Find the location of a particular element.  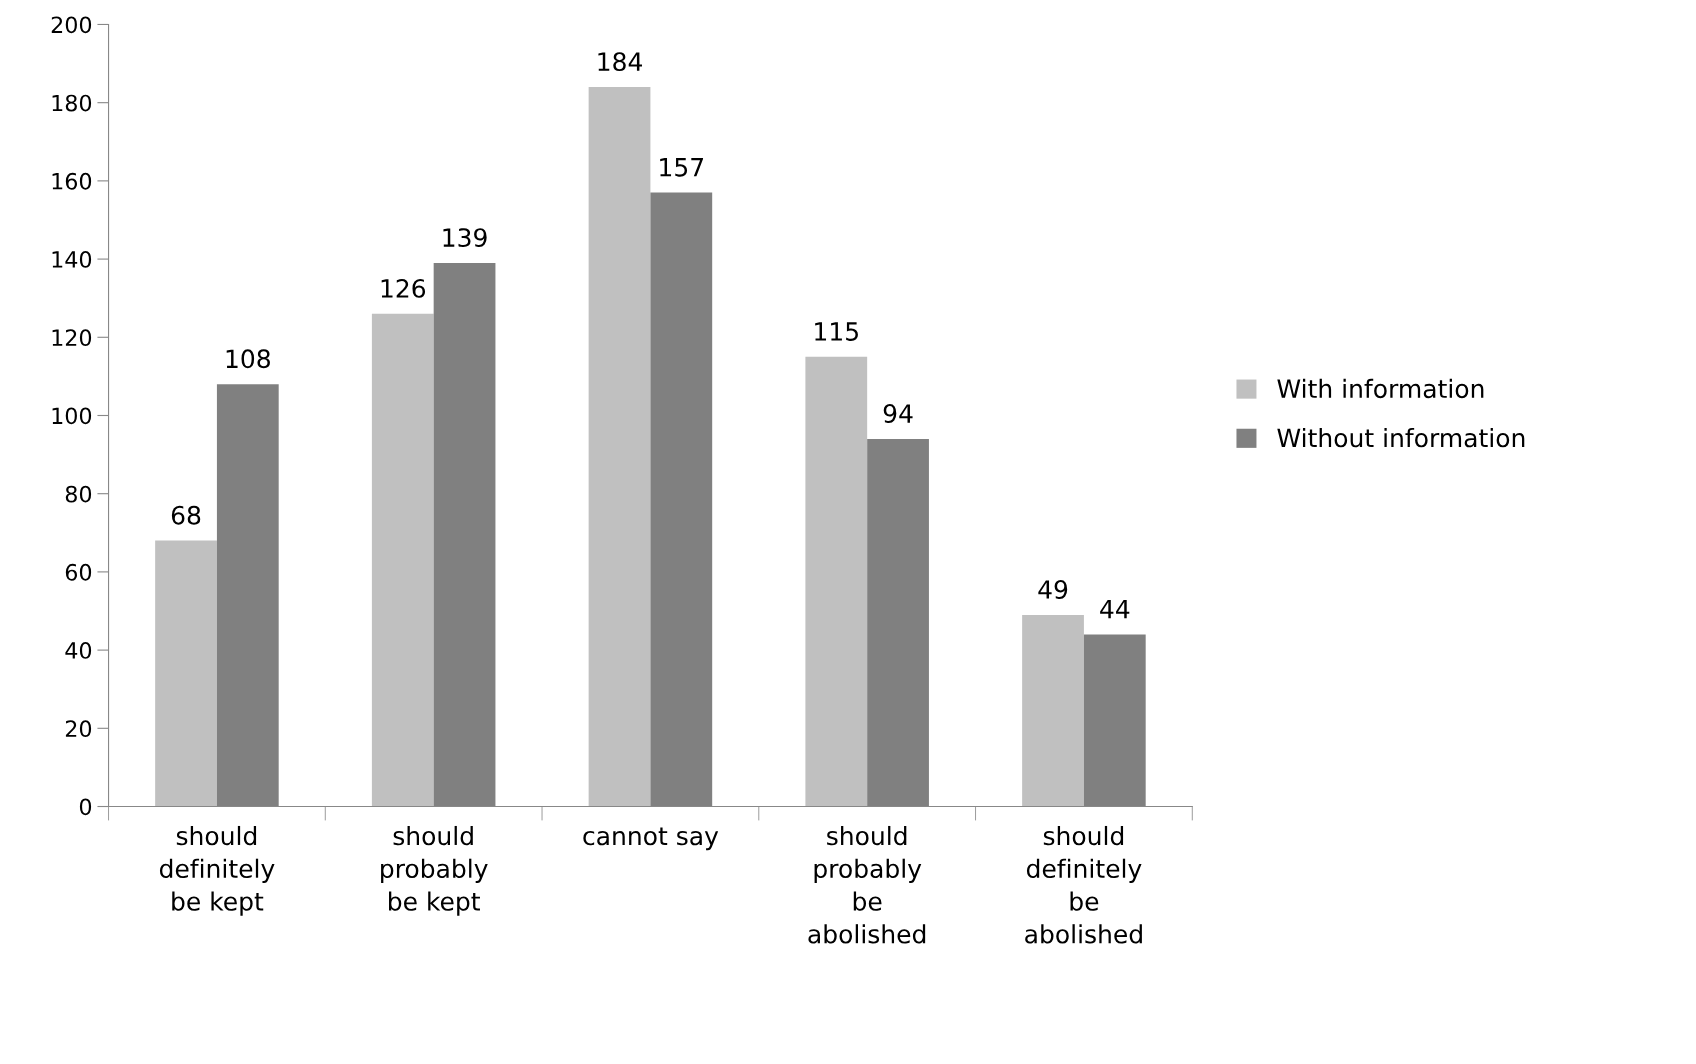

x-tick-label: should probably be abolished is located at coordinates (867, 884).